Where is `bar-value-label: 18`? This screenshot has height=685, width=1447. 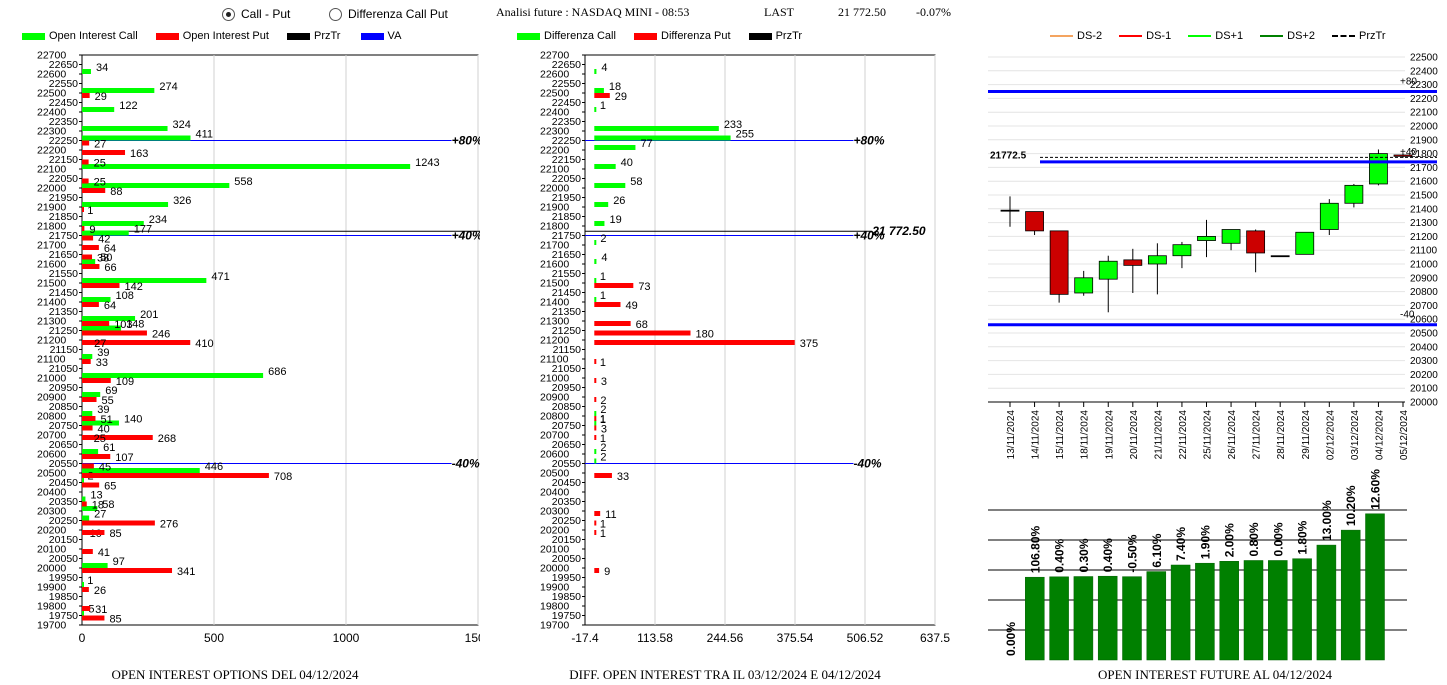 bar-value-label: 18 is located at coordinates (615, 87).